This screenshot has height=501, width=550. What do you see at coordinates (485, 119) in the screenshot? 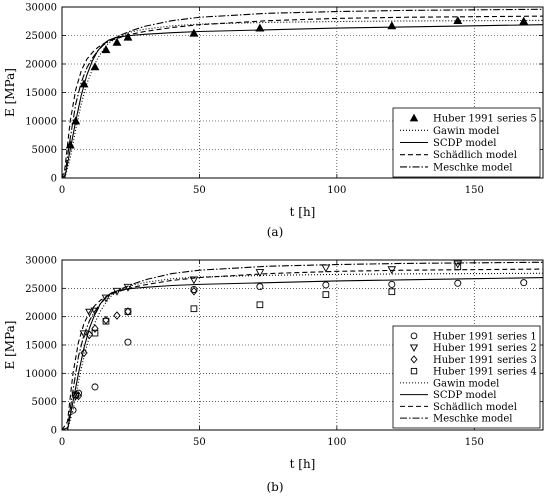
I see `legend-label: Huber 1991 series 5` at bounding box center [485, 119].